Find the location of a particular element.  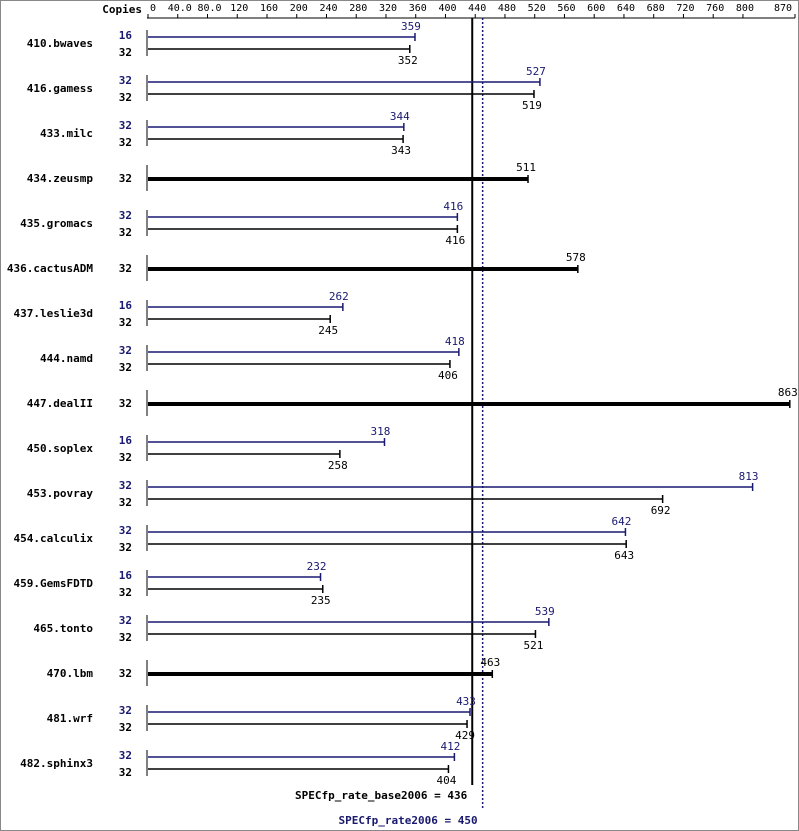

x-tick-label: 40.0 is located at coordinates (180, 8).